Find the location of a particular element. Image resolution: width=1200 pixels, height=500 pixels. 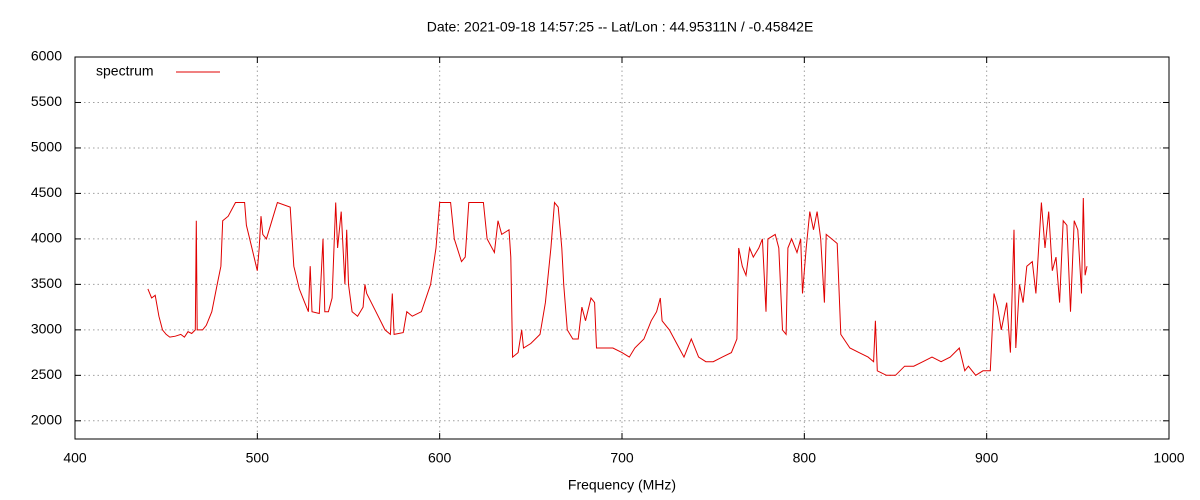

legend-label: spectrum is located at coordinates (125, 71).